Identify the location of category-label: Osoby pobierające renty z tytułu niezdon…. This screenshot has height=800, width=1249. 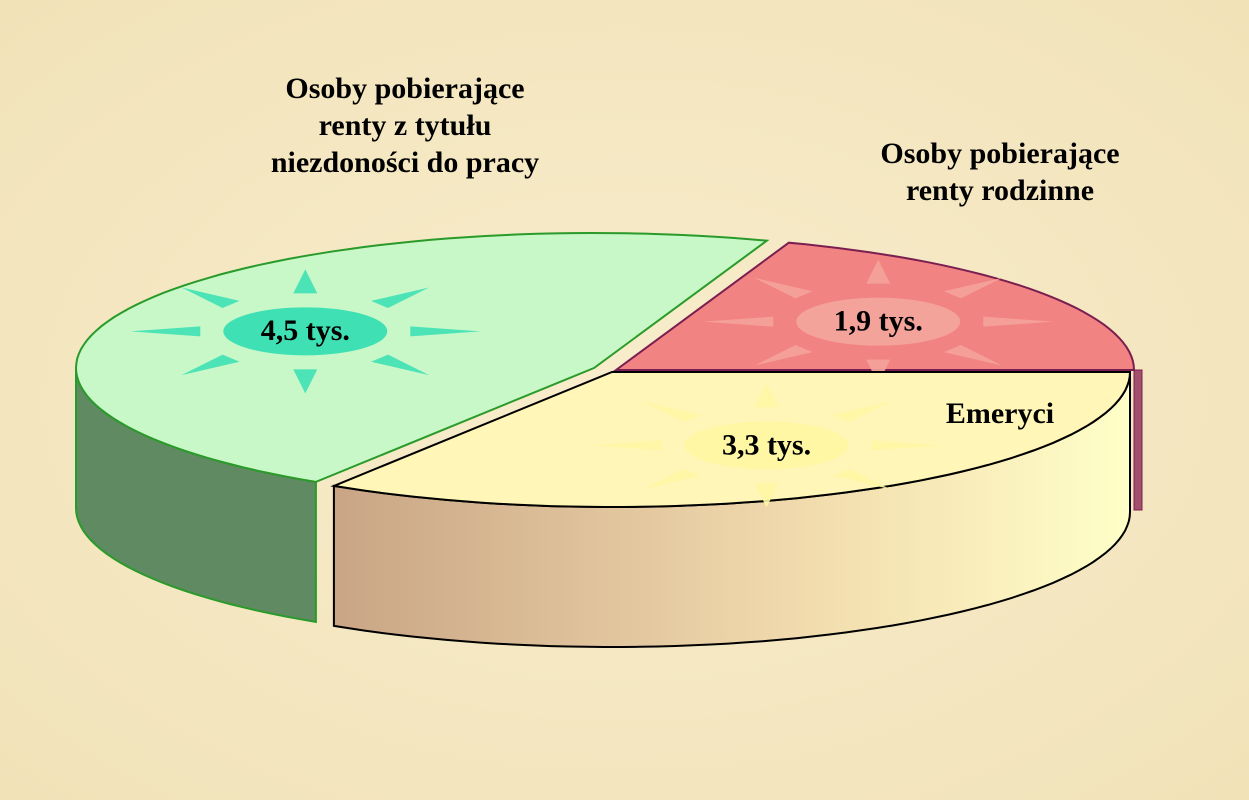
(405, 125).